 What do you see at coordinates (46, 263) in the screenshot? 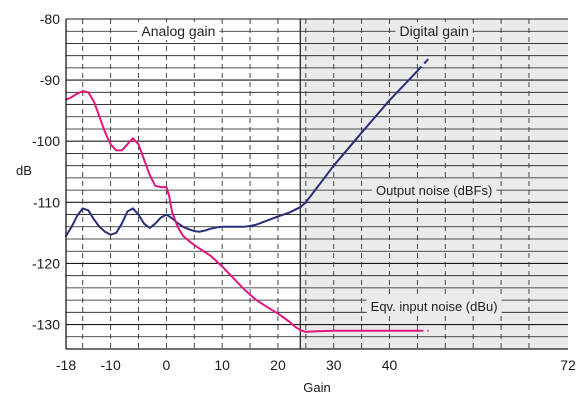
I see `y-tick-label: -120` at bounding box center [46, 263].